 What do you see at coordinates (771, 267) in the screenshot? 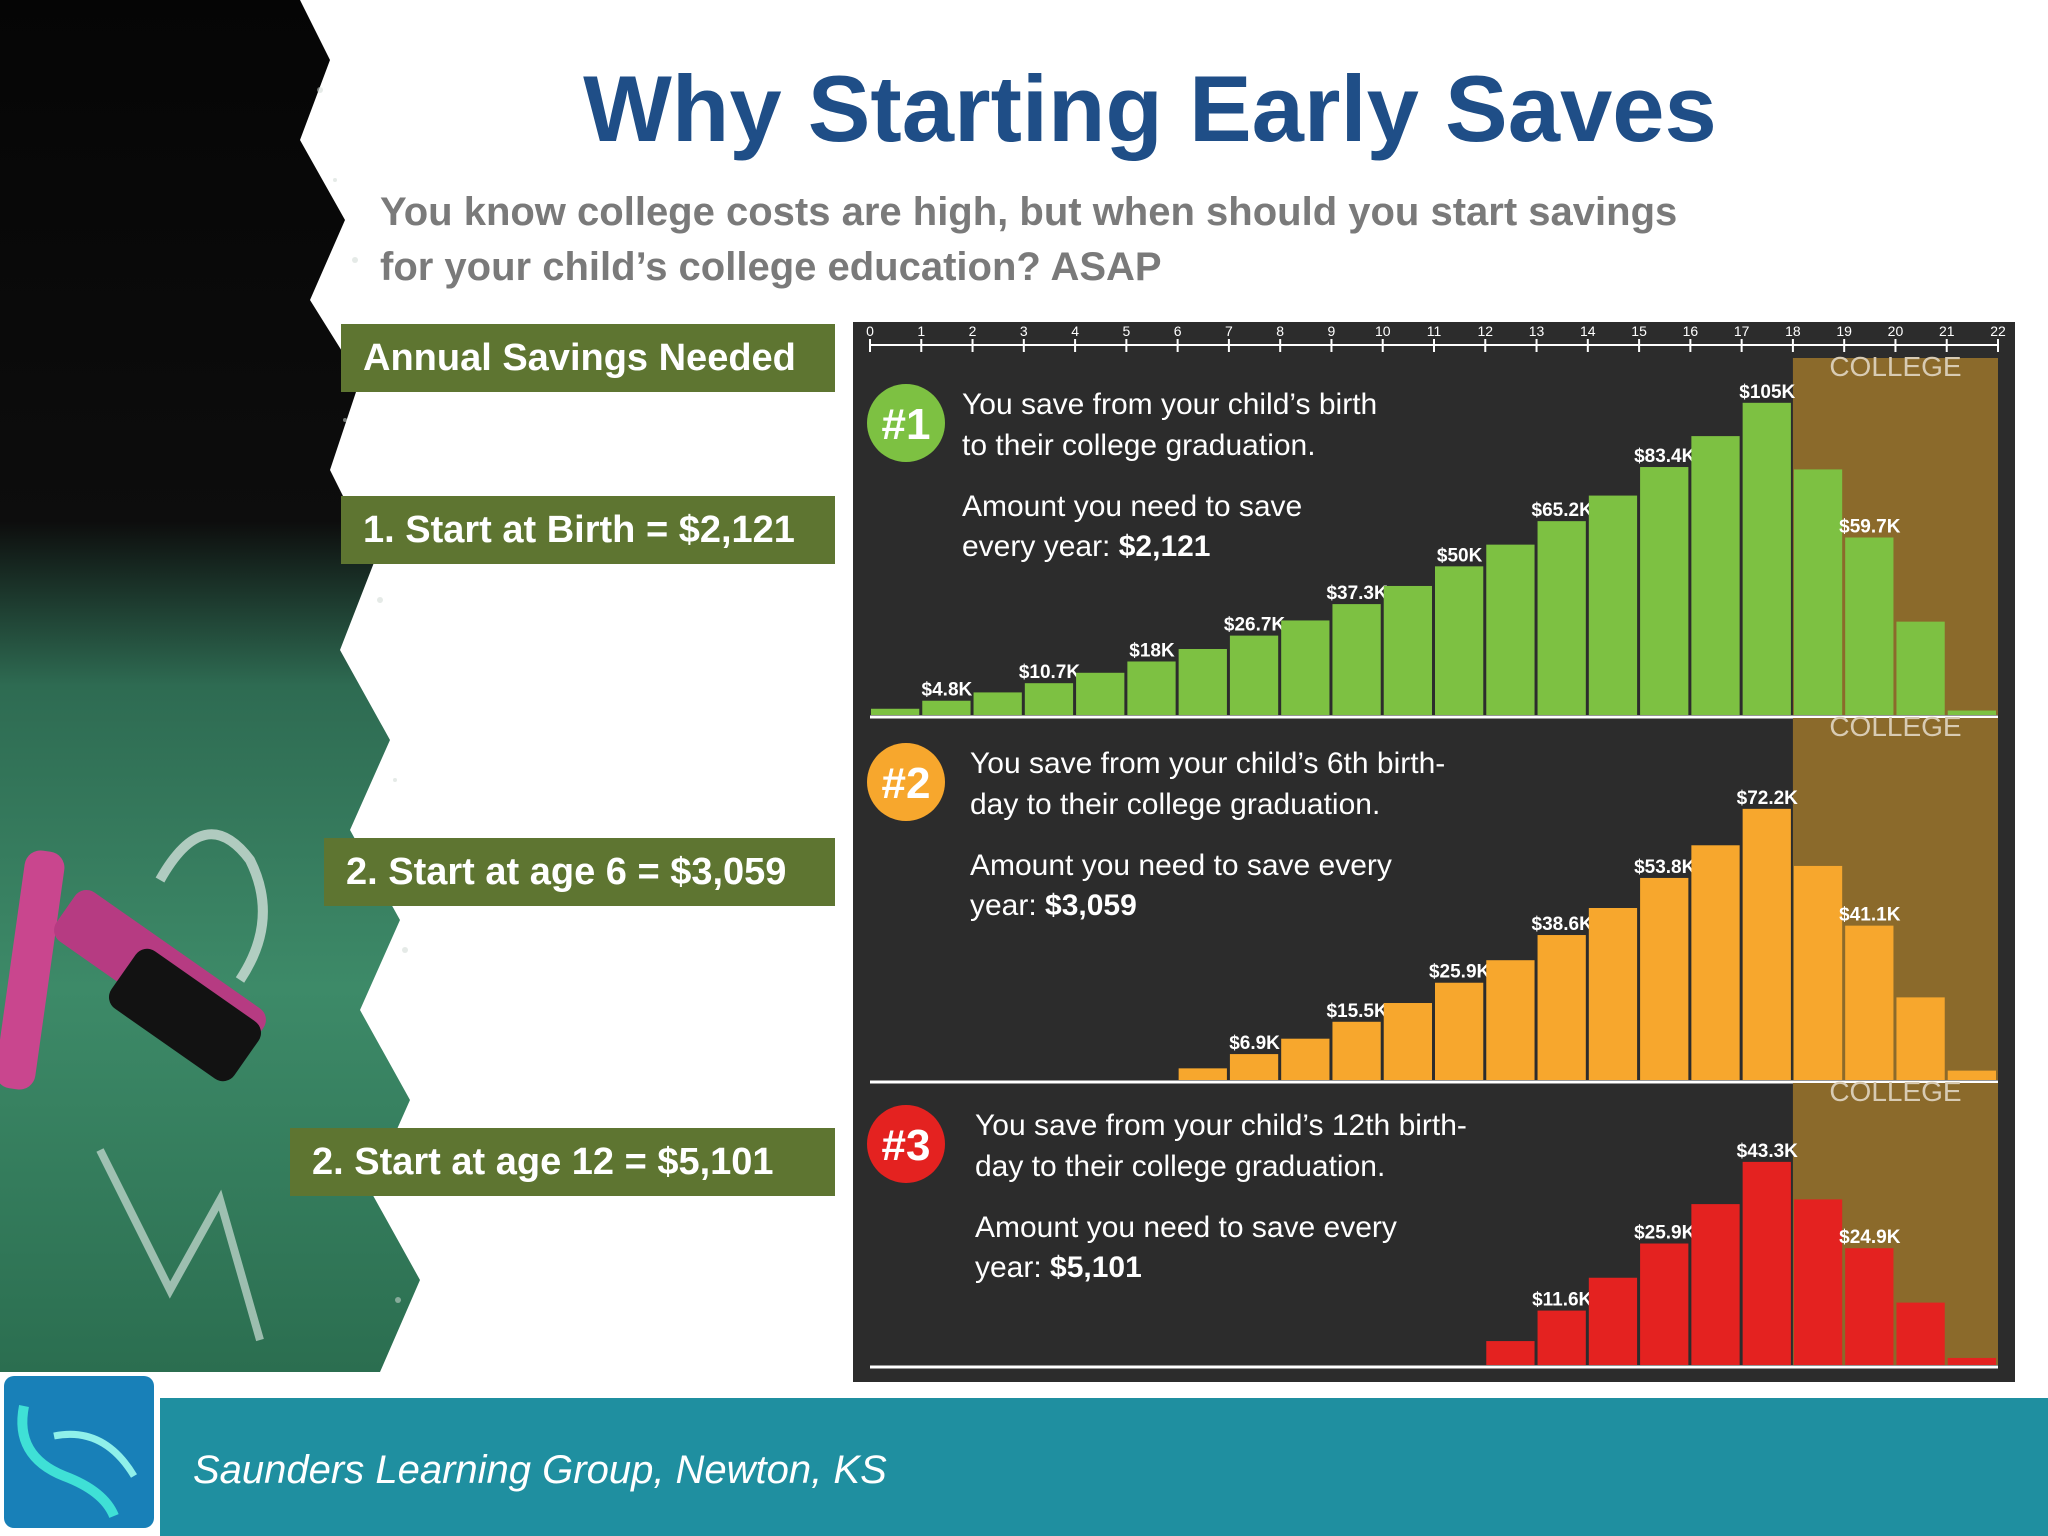
I see `subtitle-line-2: for your child’s college education? ASAP` at bounding box center [771, 267].